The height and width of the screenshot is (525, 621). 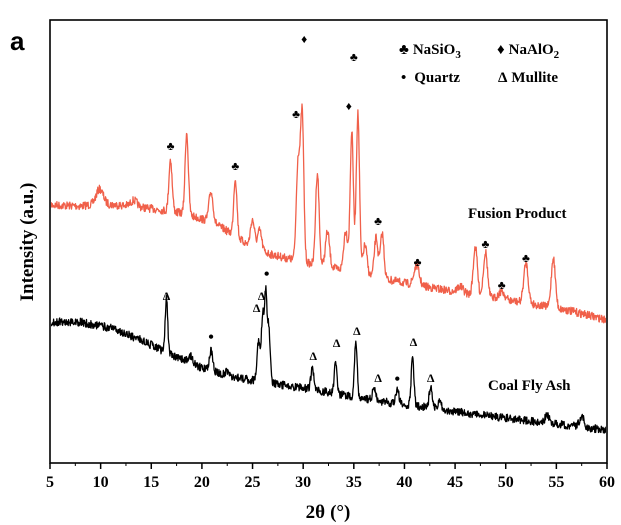 What do you see at coordinates (557, 55) in the screenshot?
I see `legend-sub-naalo2: 2` at bounding box center [557, 55].